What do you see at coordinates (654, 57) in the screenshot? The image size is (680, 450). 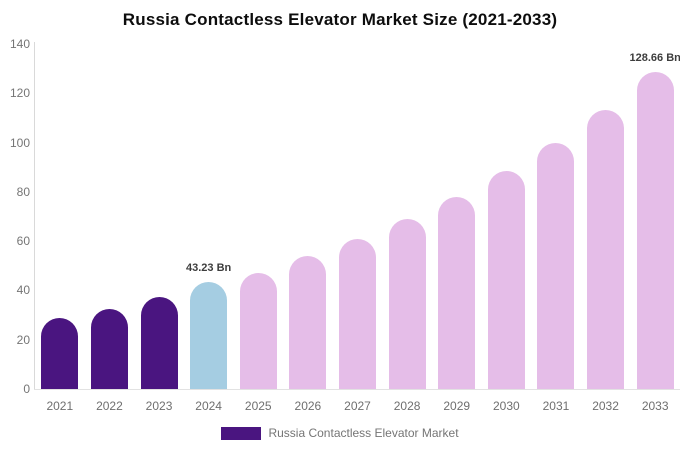 I see `data-label: 128.66 Bn` at bounding box center [654, 57].